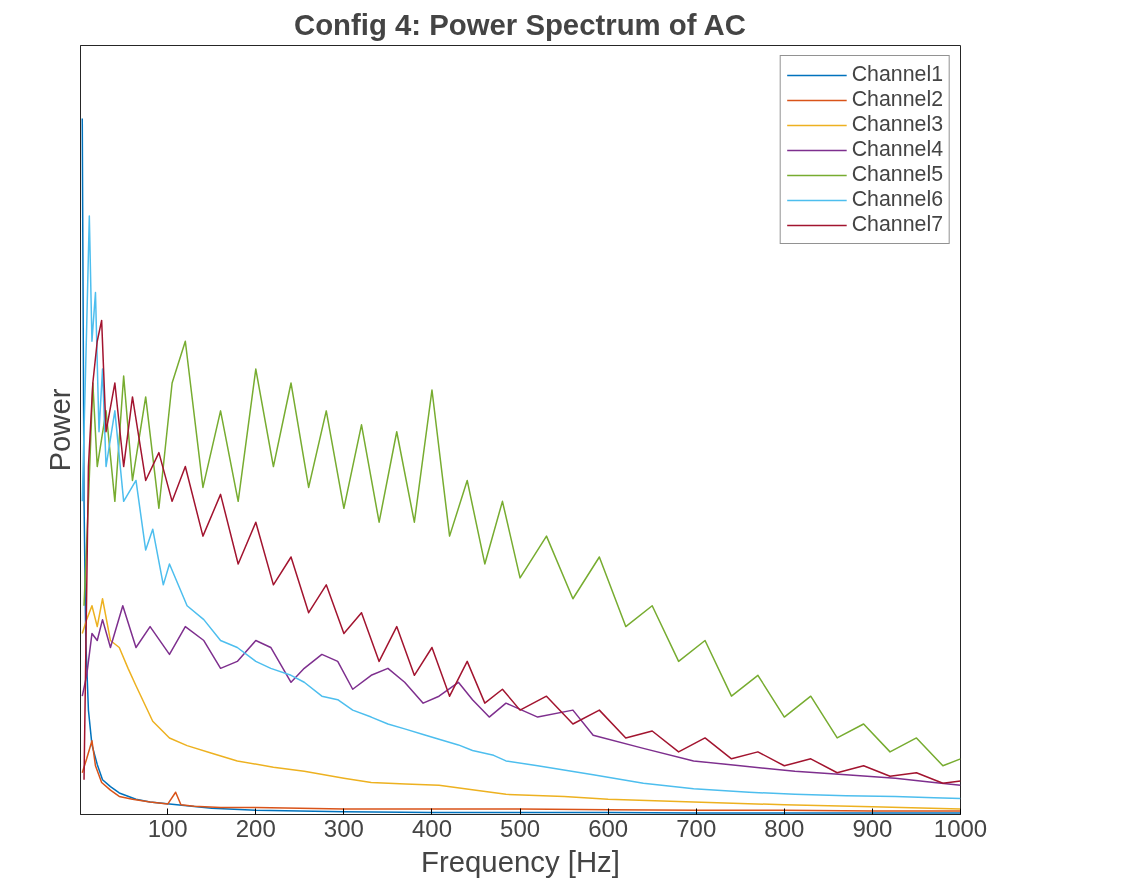  I want to click on x-tick-label: 100, so click(167, 828).